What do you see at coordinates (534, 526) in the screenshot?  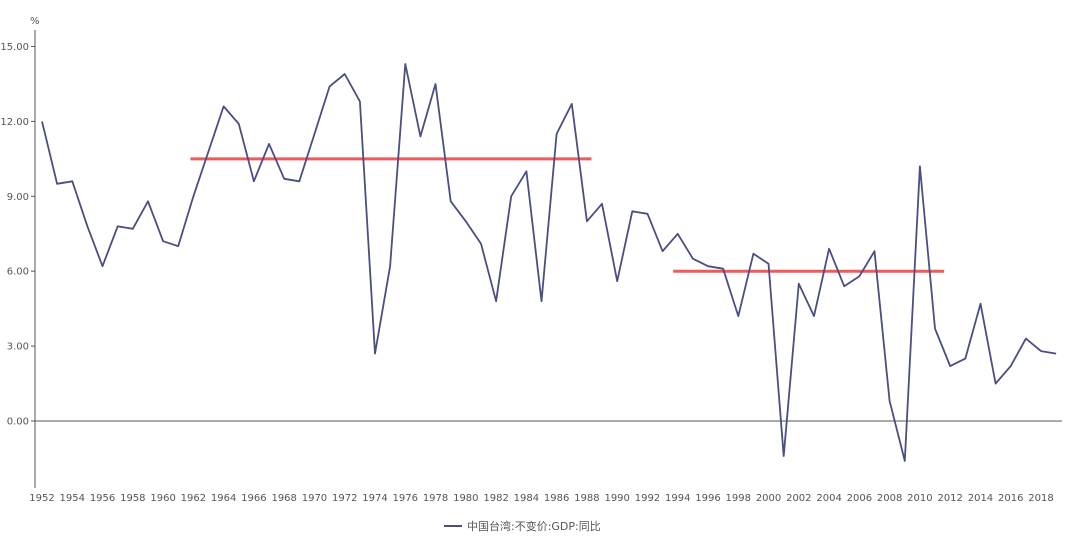 I see `legend-label: 中国台湾:不变价:GDP:同比` at bounding box center [534, 526].